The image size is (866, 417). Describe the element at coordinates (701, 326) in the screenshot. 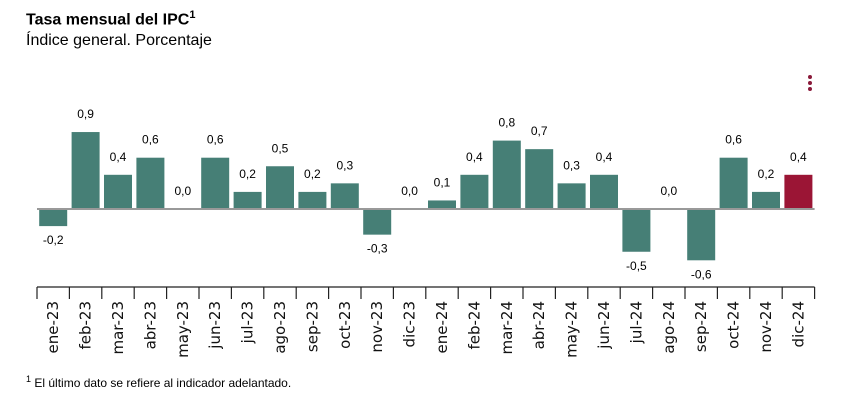

I see `x-tick-label: sep-24` at that location.